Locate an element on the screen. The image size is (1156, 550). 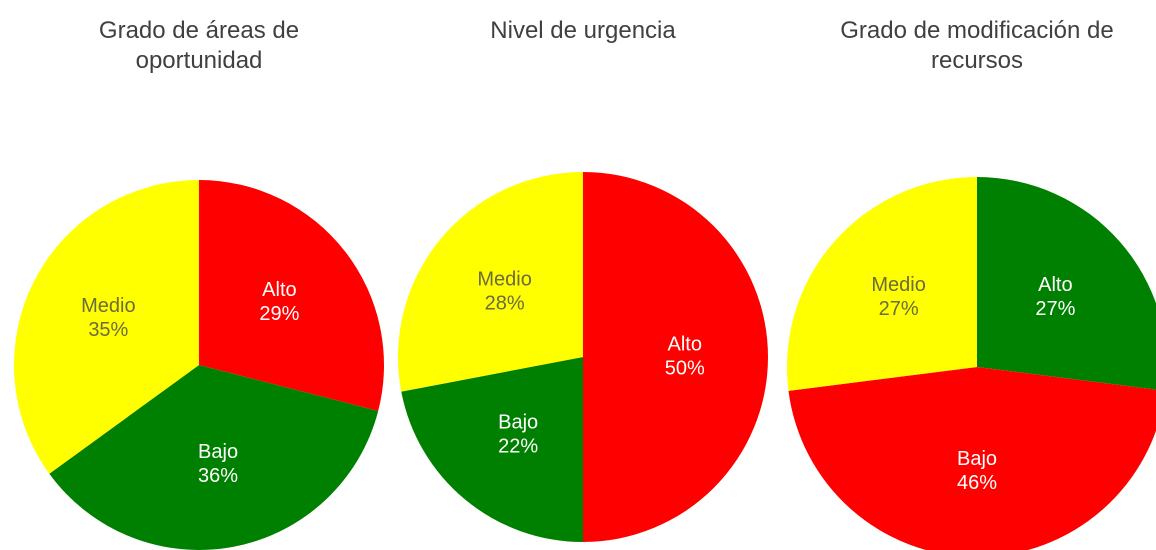
slice-value-label: 46% is located at coordinates (977, 483).